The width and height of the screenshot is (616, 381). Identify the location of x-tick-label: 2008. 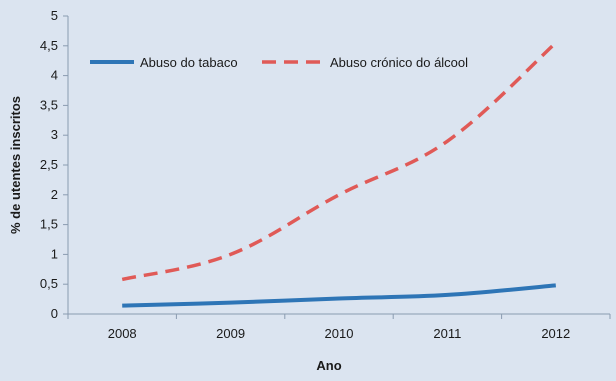
(122, 333).